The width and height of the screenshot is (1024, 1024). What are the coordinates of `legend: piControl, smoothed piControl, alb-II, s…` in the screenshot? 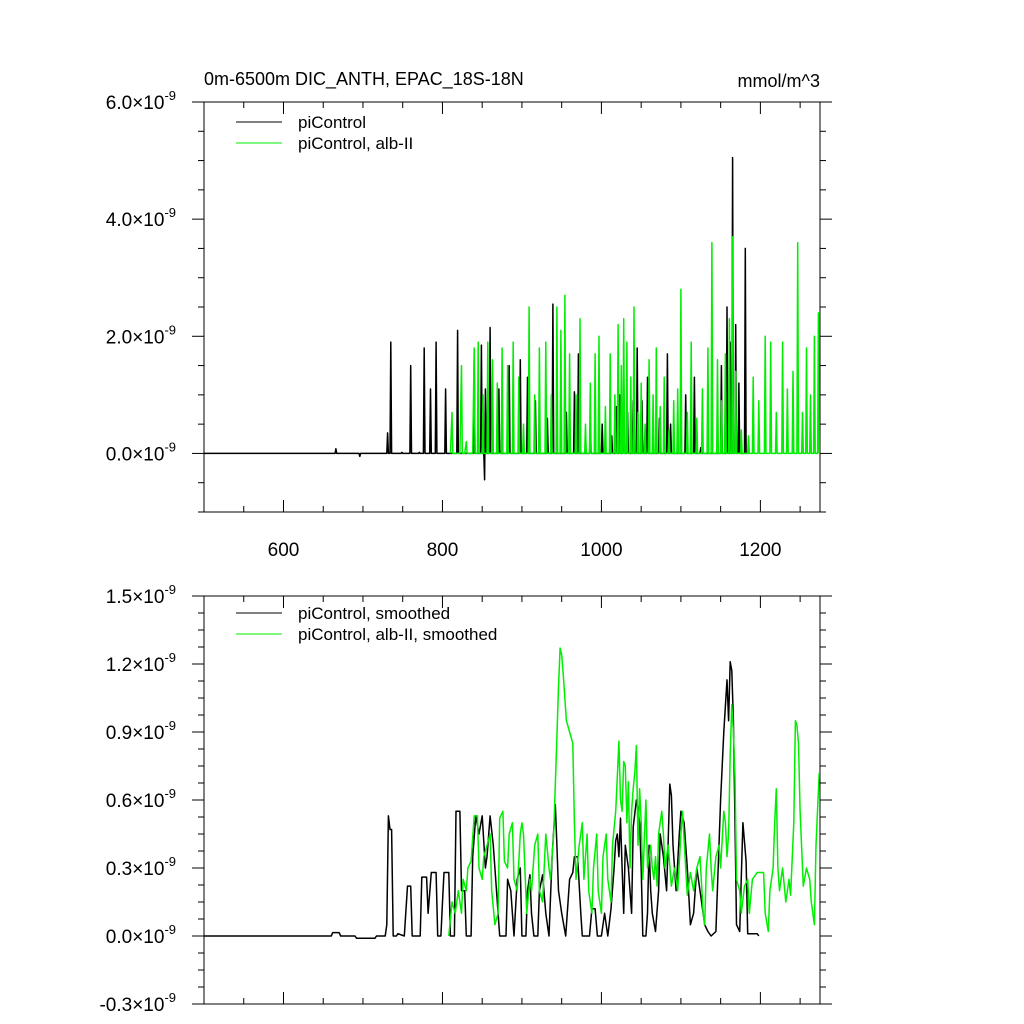 It's located at (366, 624).